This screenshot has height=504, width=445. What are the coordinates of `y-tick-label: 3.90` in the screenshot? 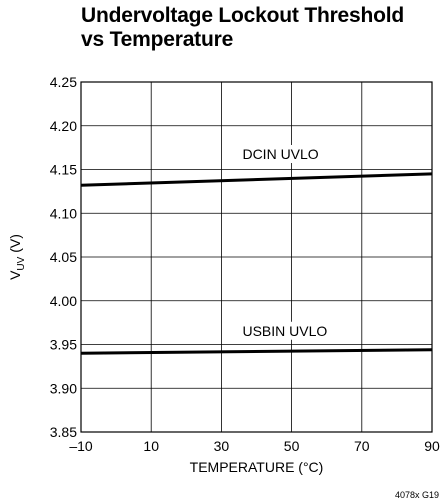 It's located at (63, 388).